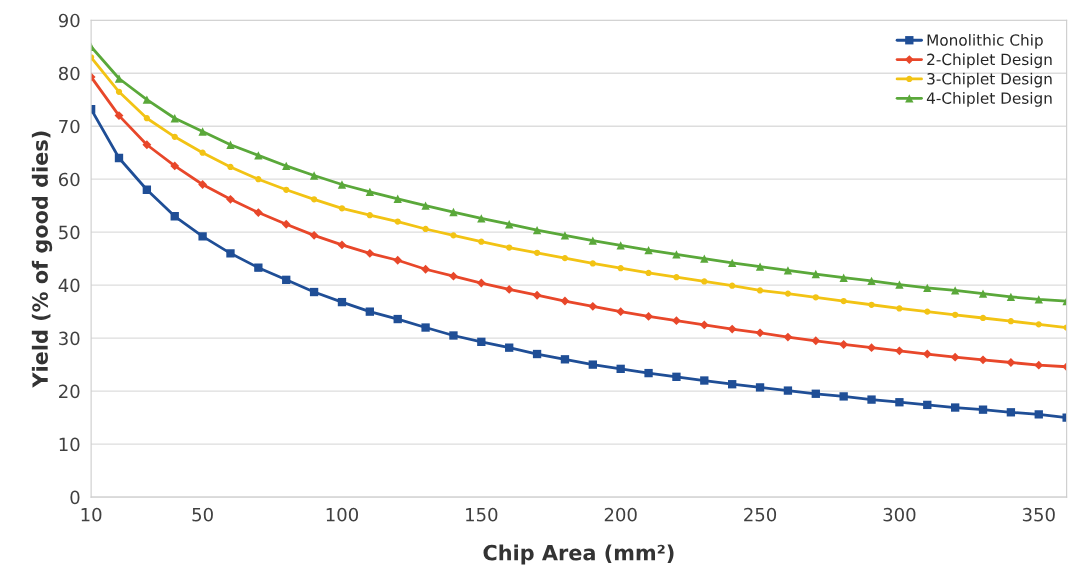  Describe the element at coordinates (69, 285) in the screenshot. I see `y-tick-label: 40` at that location.